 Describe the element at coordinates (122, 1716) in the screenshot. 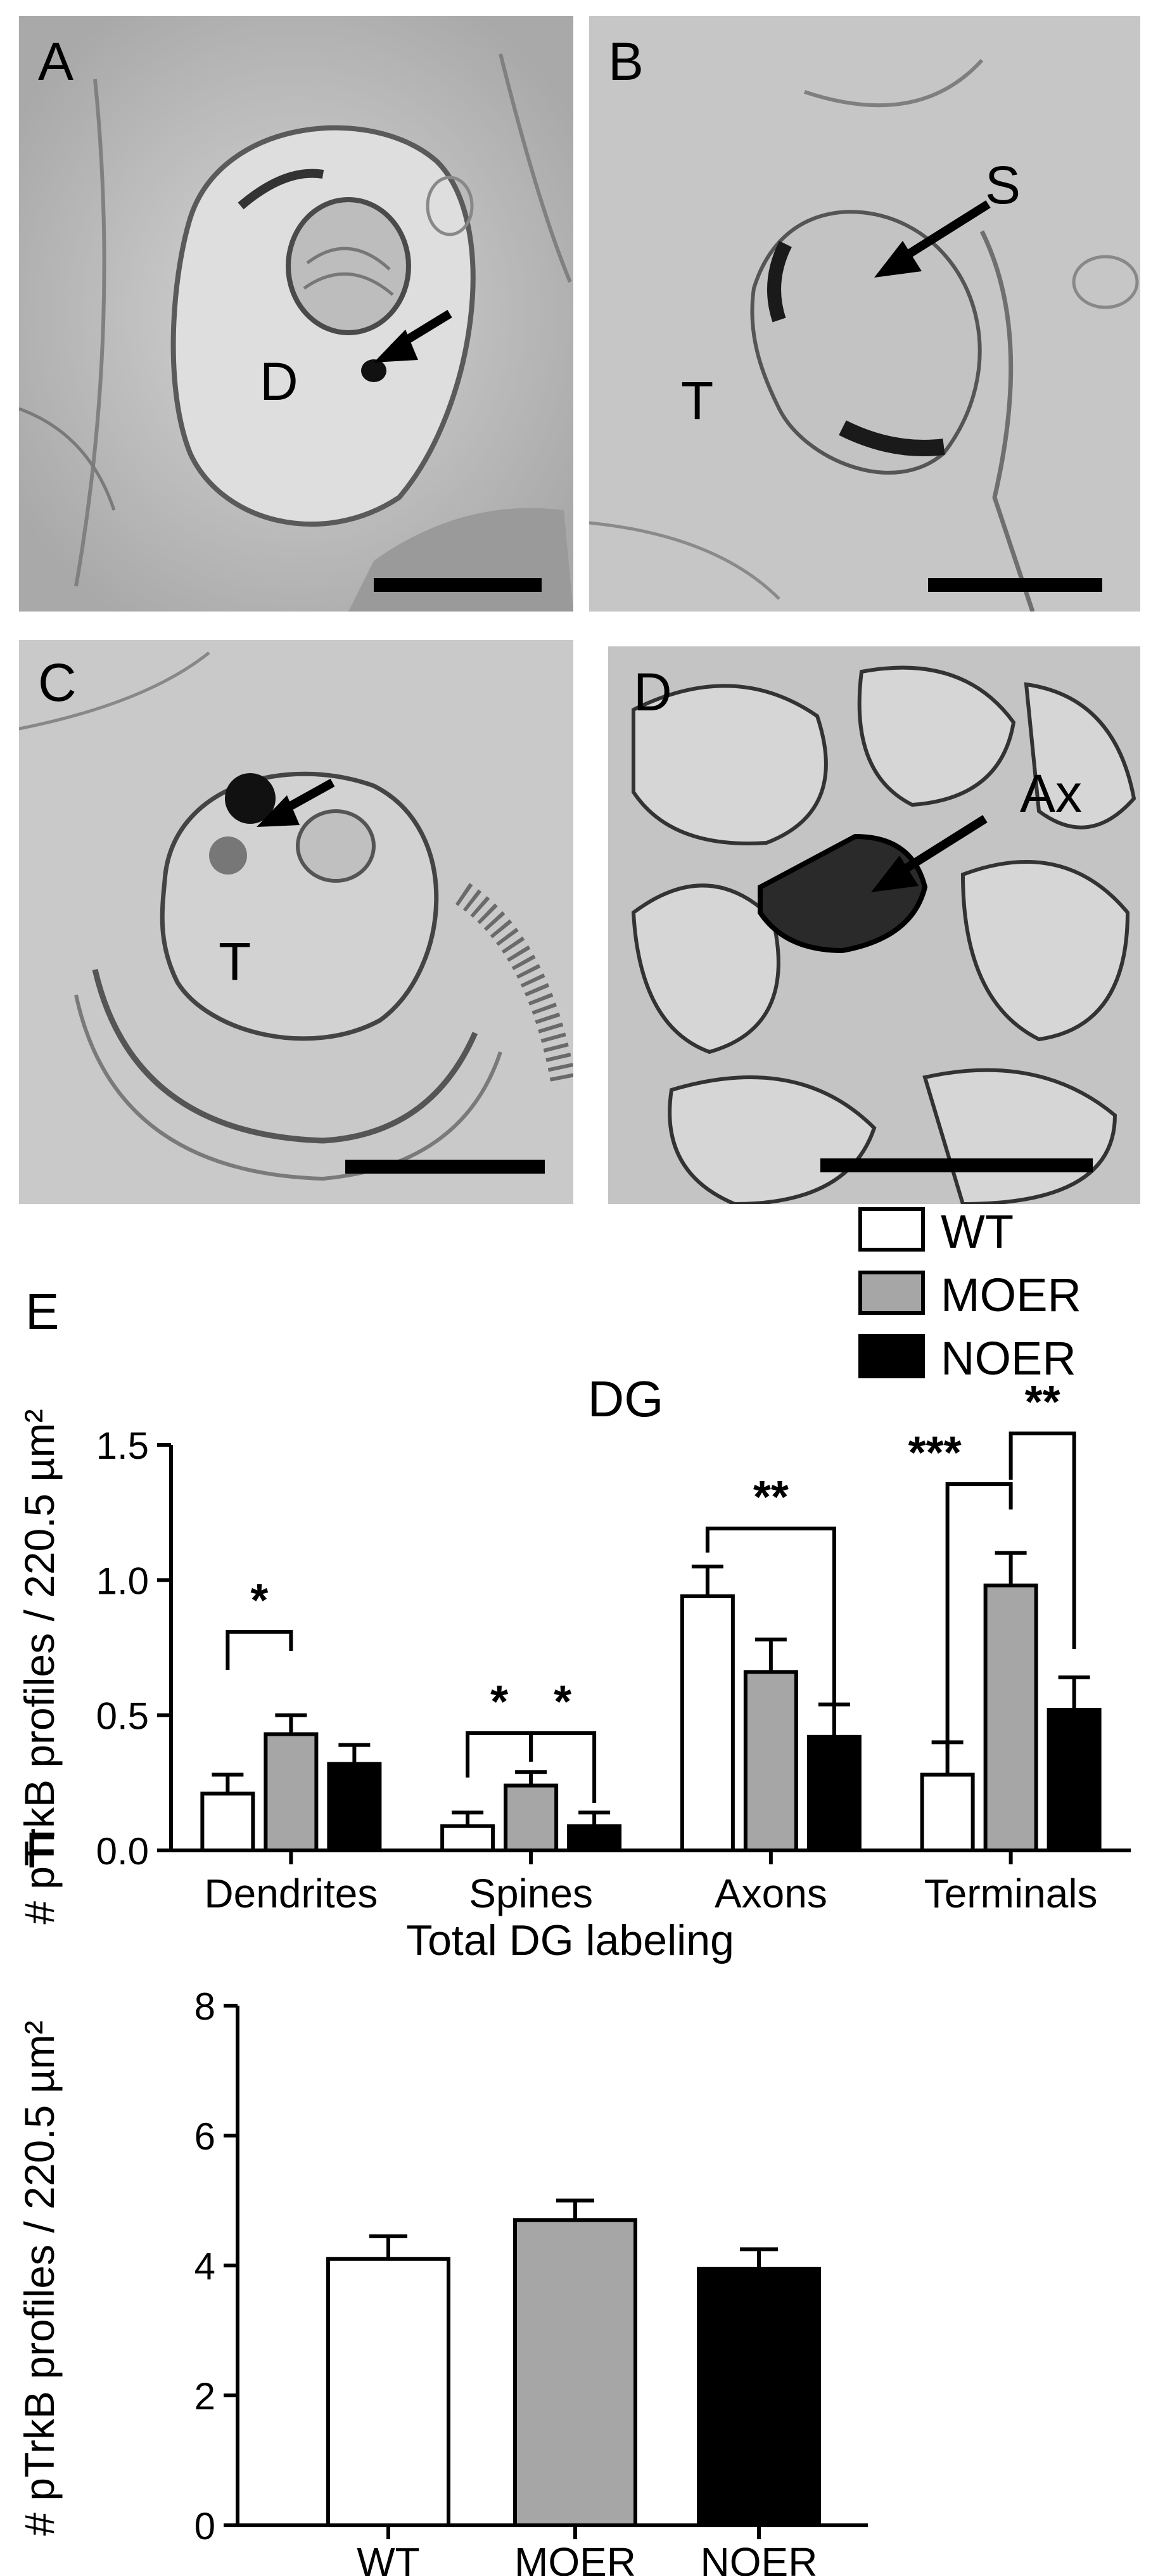

I see `y-tick-label: 0.5` at that location.